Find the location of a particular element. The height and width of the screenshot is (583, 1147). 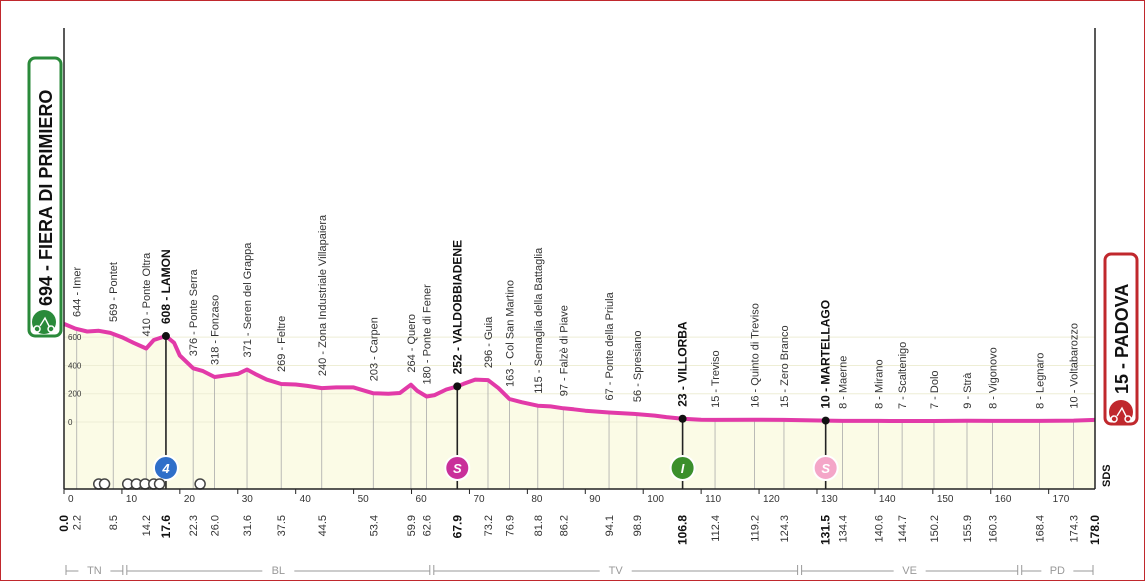

finish-label: 15 - PADOVA is located at coordinates (1122, 339).